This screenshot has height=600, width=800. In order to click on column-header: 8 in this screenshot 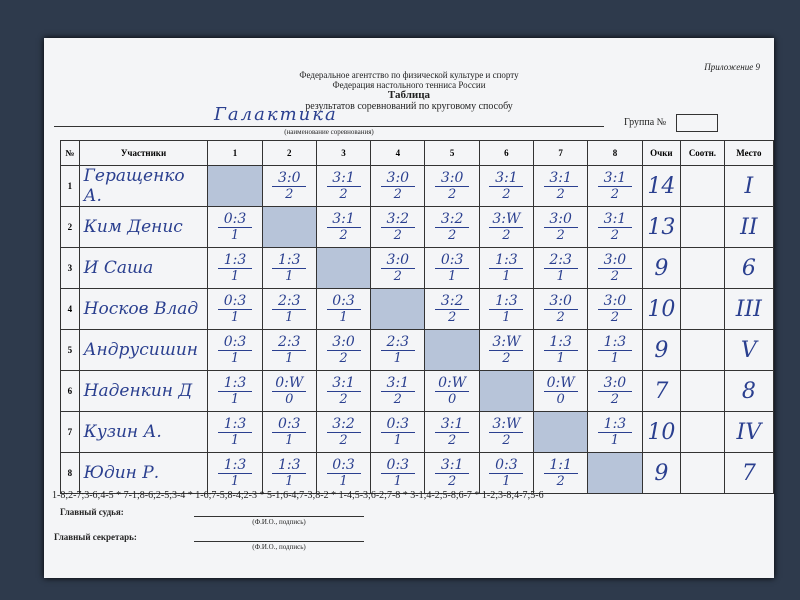, I will do `click(615, 153)`.